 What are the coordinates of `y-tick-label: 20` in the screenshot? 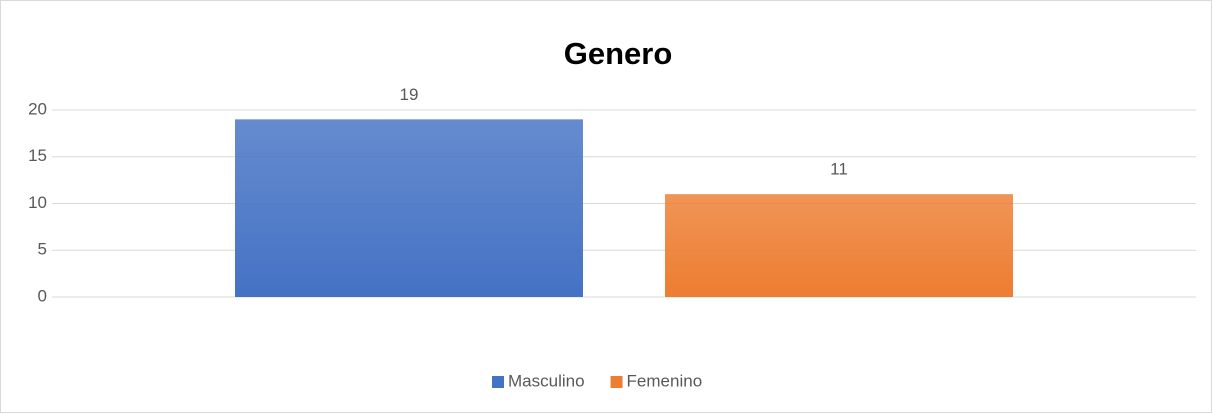 It's located at (37, 108).